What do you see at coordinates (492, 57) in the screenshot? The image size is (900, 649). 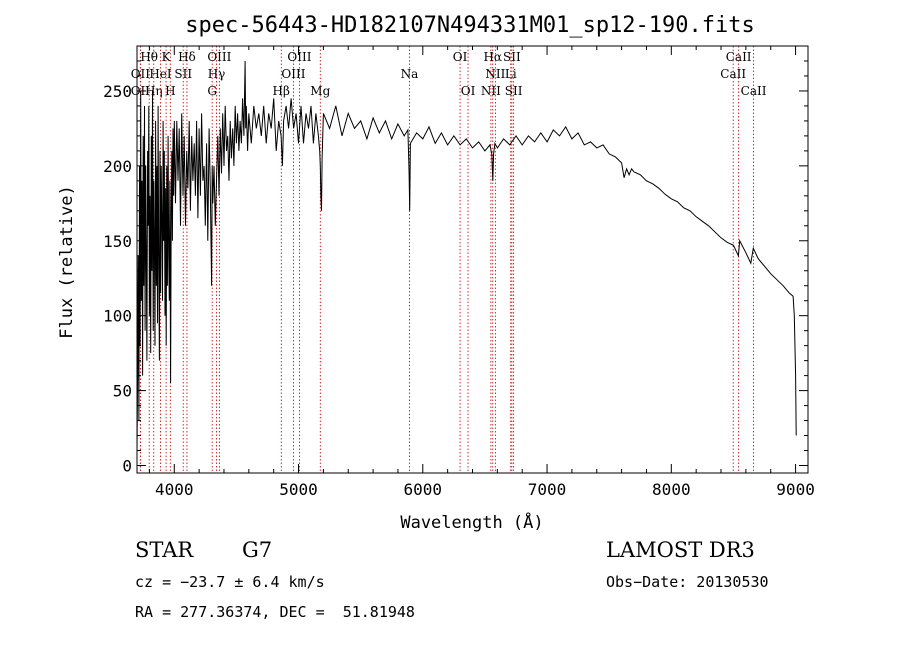 I see `marker-label-19: Hα` at bounding box center [492, 57].